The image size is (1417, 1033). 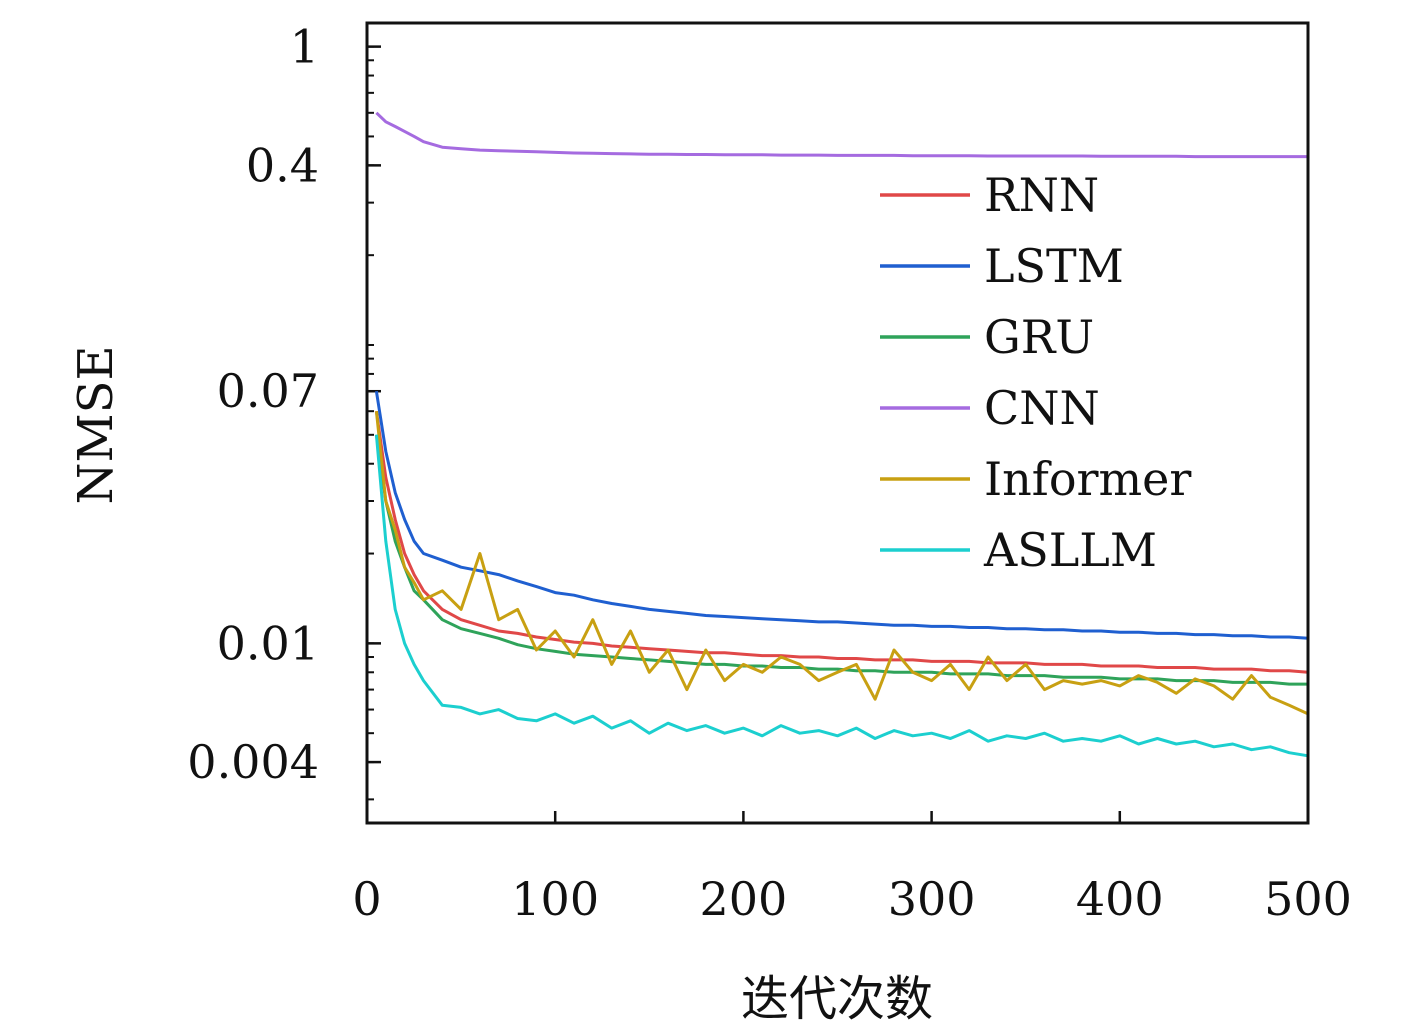 What do you see at coordinates (366, 899) in the screenshot?
I see `x-tick-label: 0` at bounding box center [366, 899].